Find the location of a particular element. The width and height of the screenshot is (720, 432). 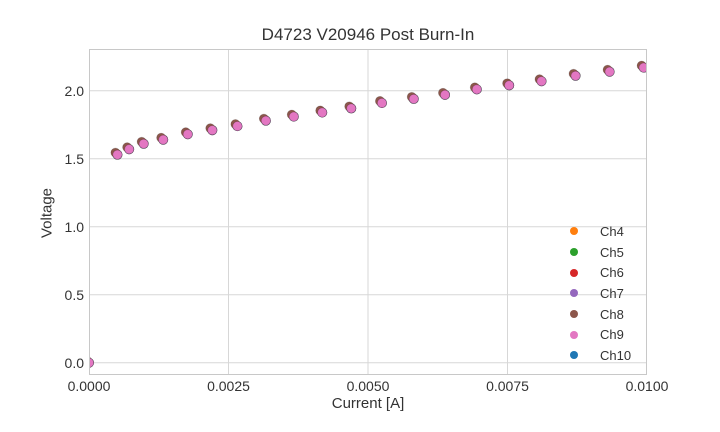

x-tick-label: 0.0100 is located at coordinates (647, 386).